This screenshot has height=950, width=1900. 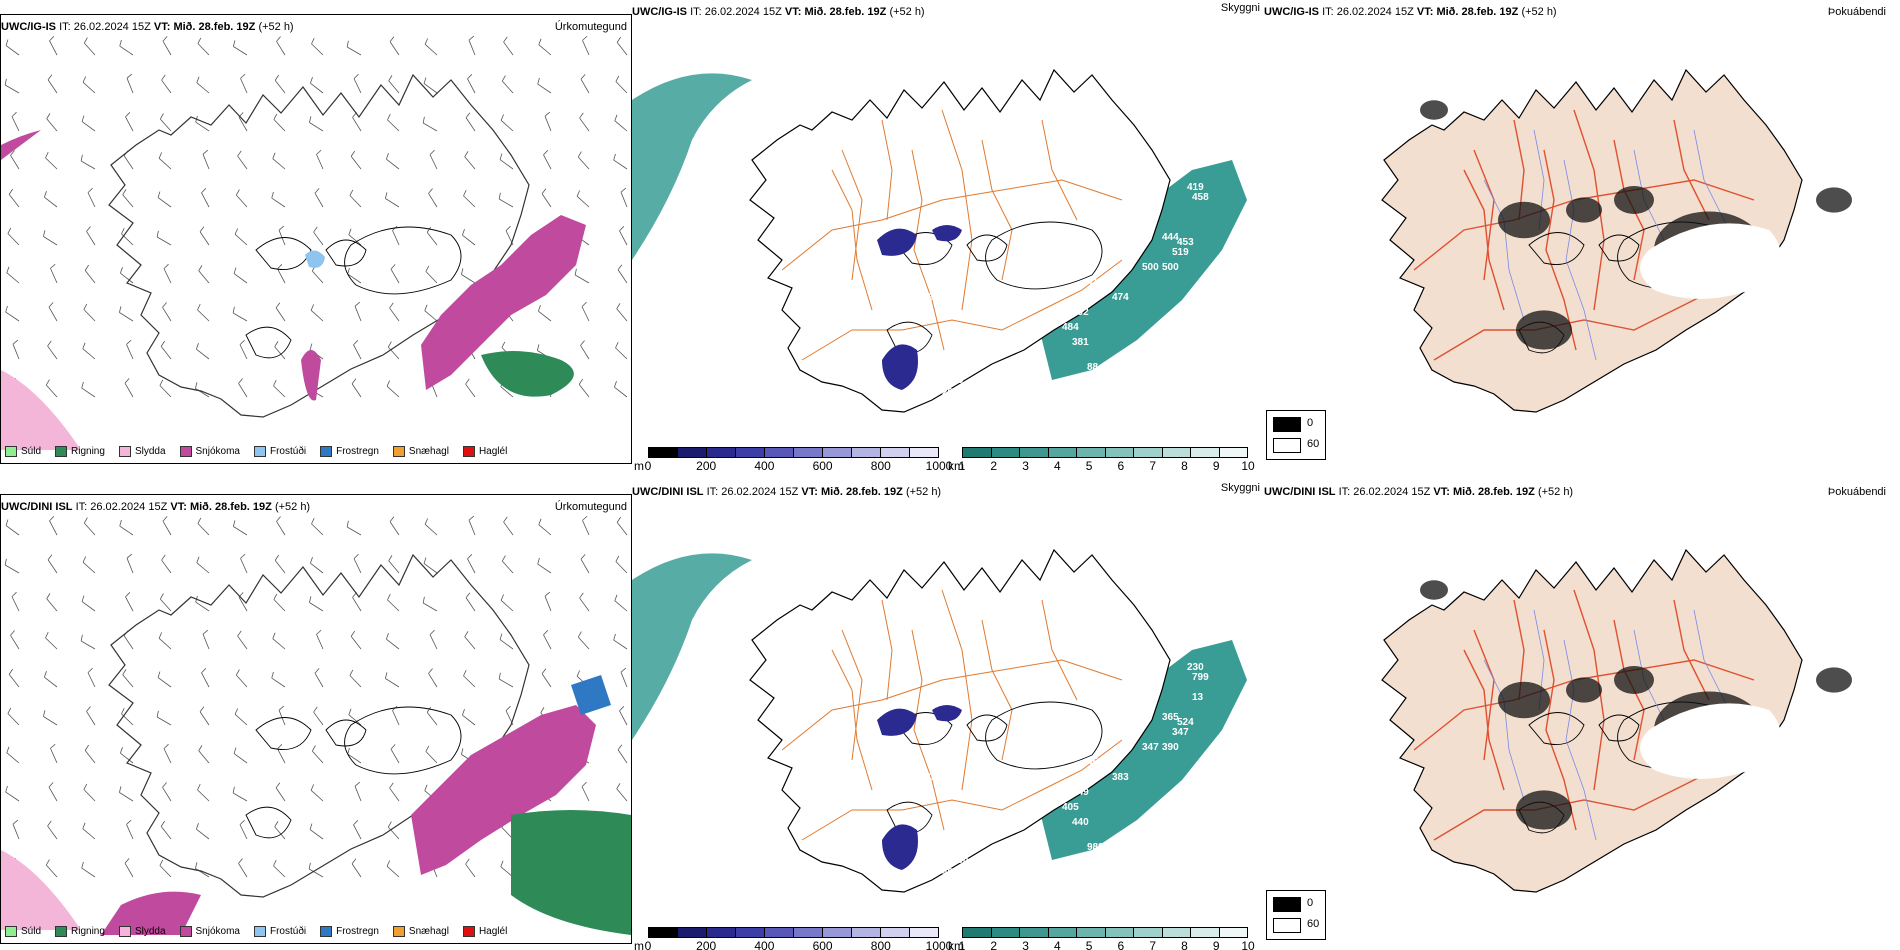 I want to click on height-label: 98, so click(x=893, y=272).